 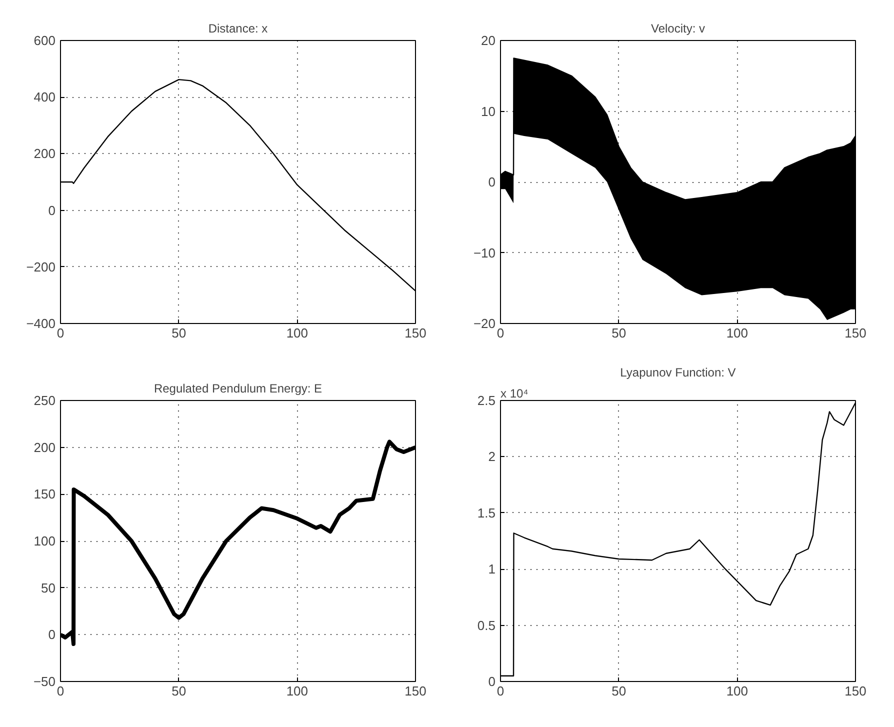 I want to click on y-tick-label: −400, so click(x=41, y=323).